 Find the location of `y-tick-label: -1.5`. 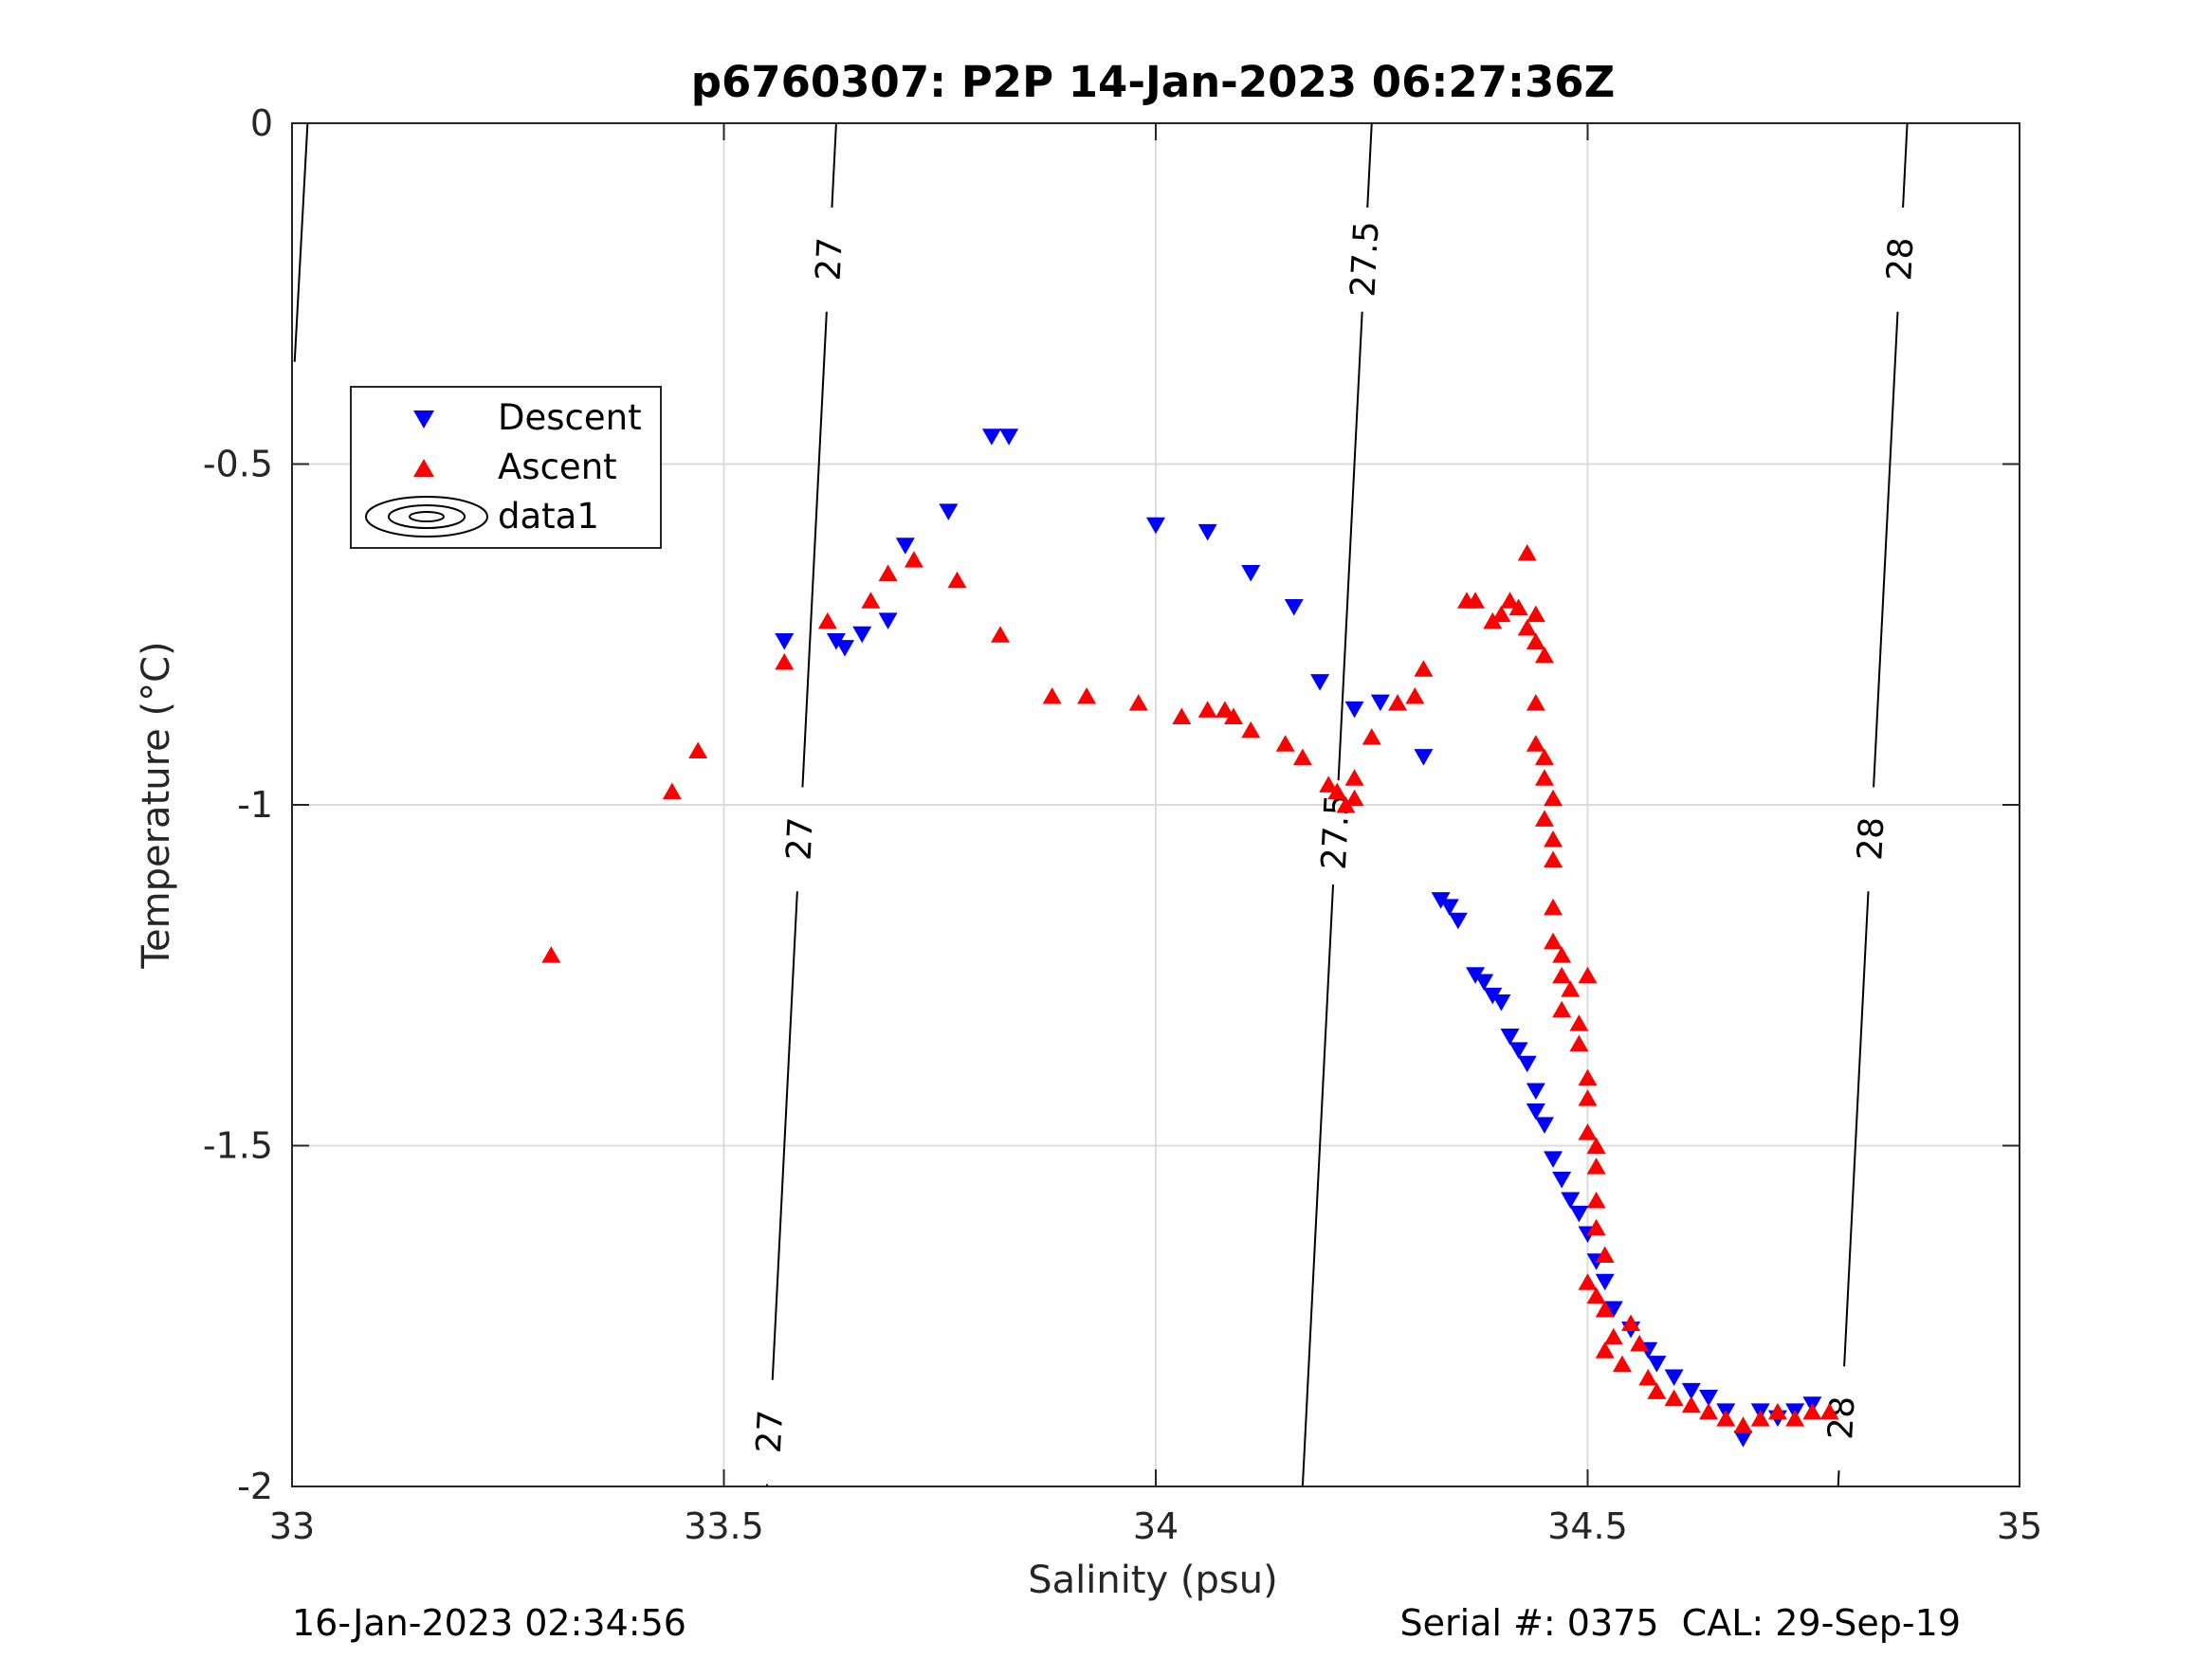

y-tick-label: -1.5 is located at coordinates (238, 1146).